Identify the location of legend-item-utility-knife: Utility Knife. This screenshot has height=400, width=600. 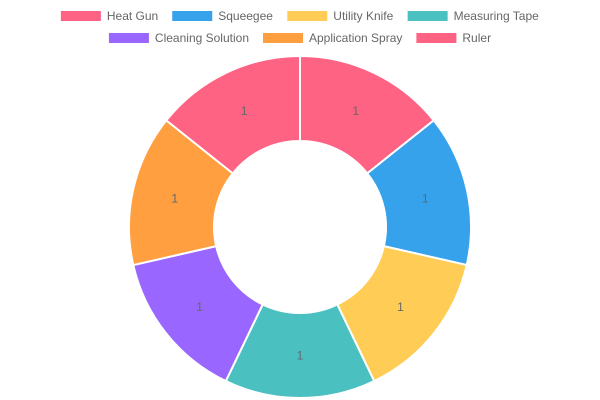
(340, 16).